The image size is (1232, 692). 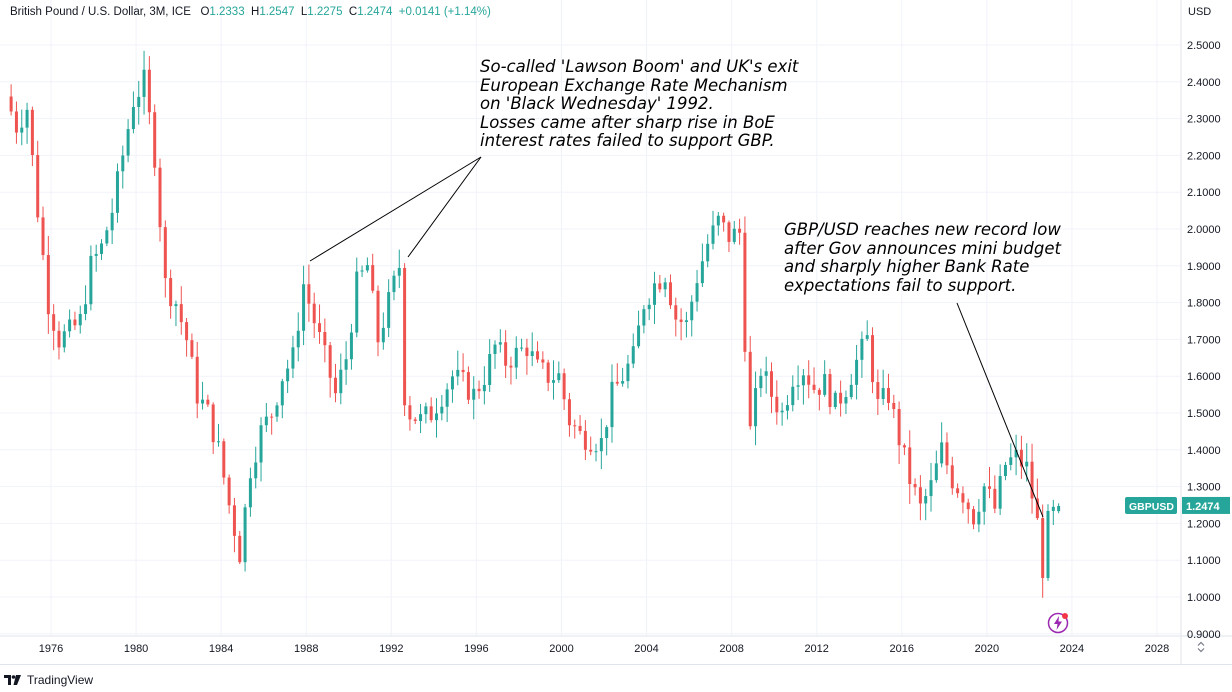 What do you see at coordinates (391, 649) in the screenshot?
I see `x-tick-label: 1992` at bounding box center [391, 649].